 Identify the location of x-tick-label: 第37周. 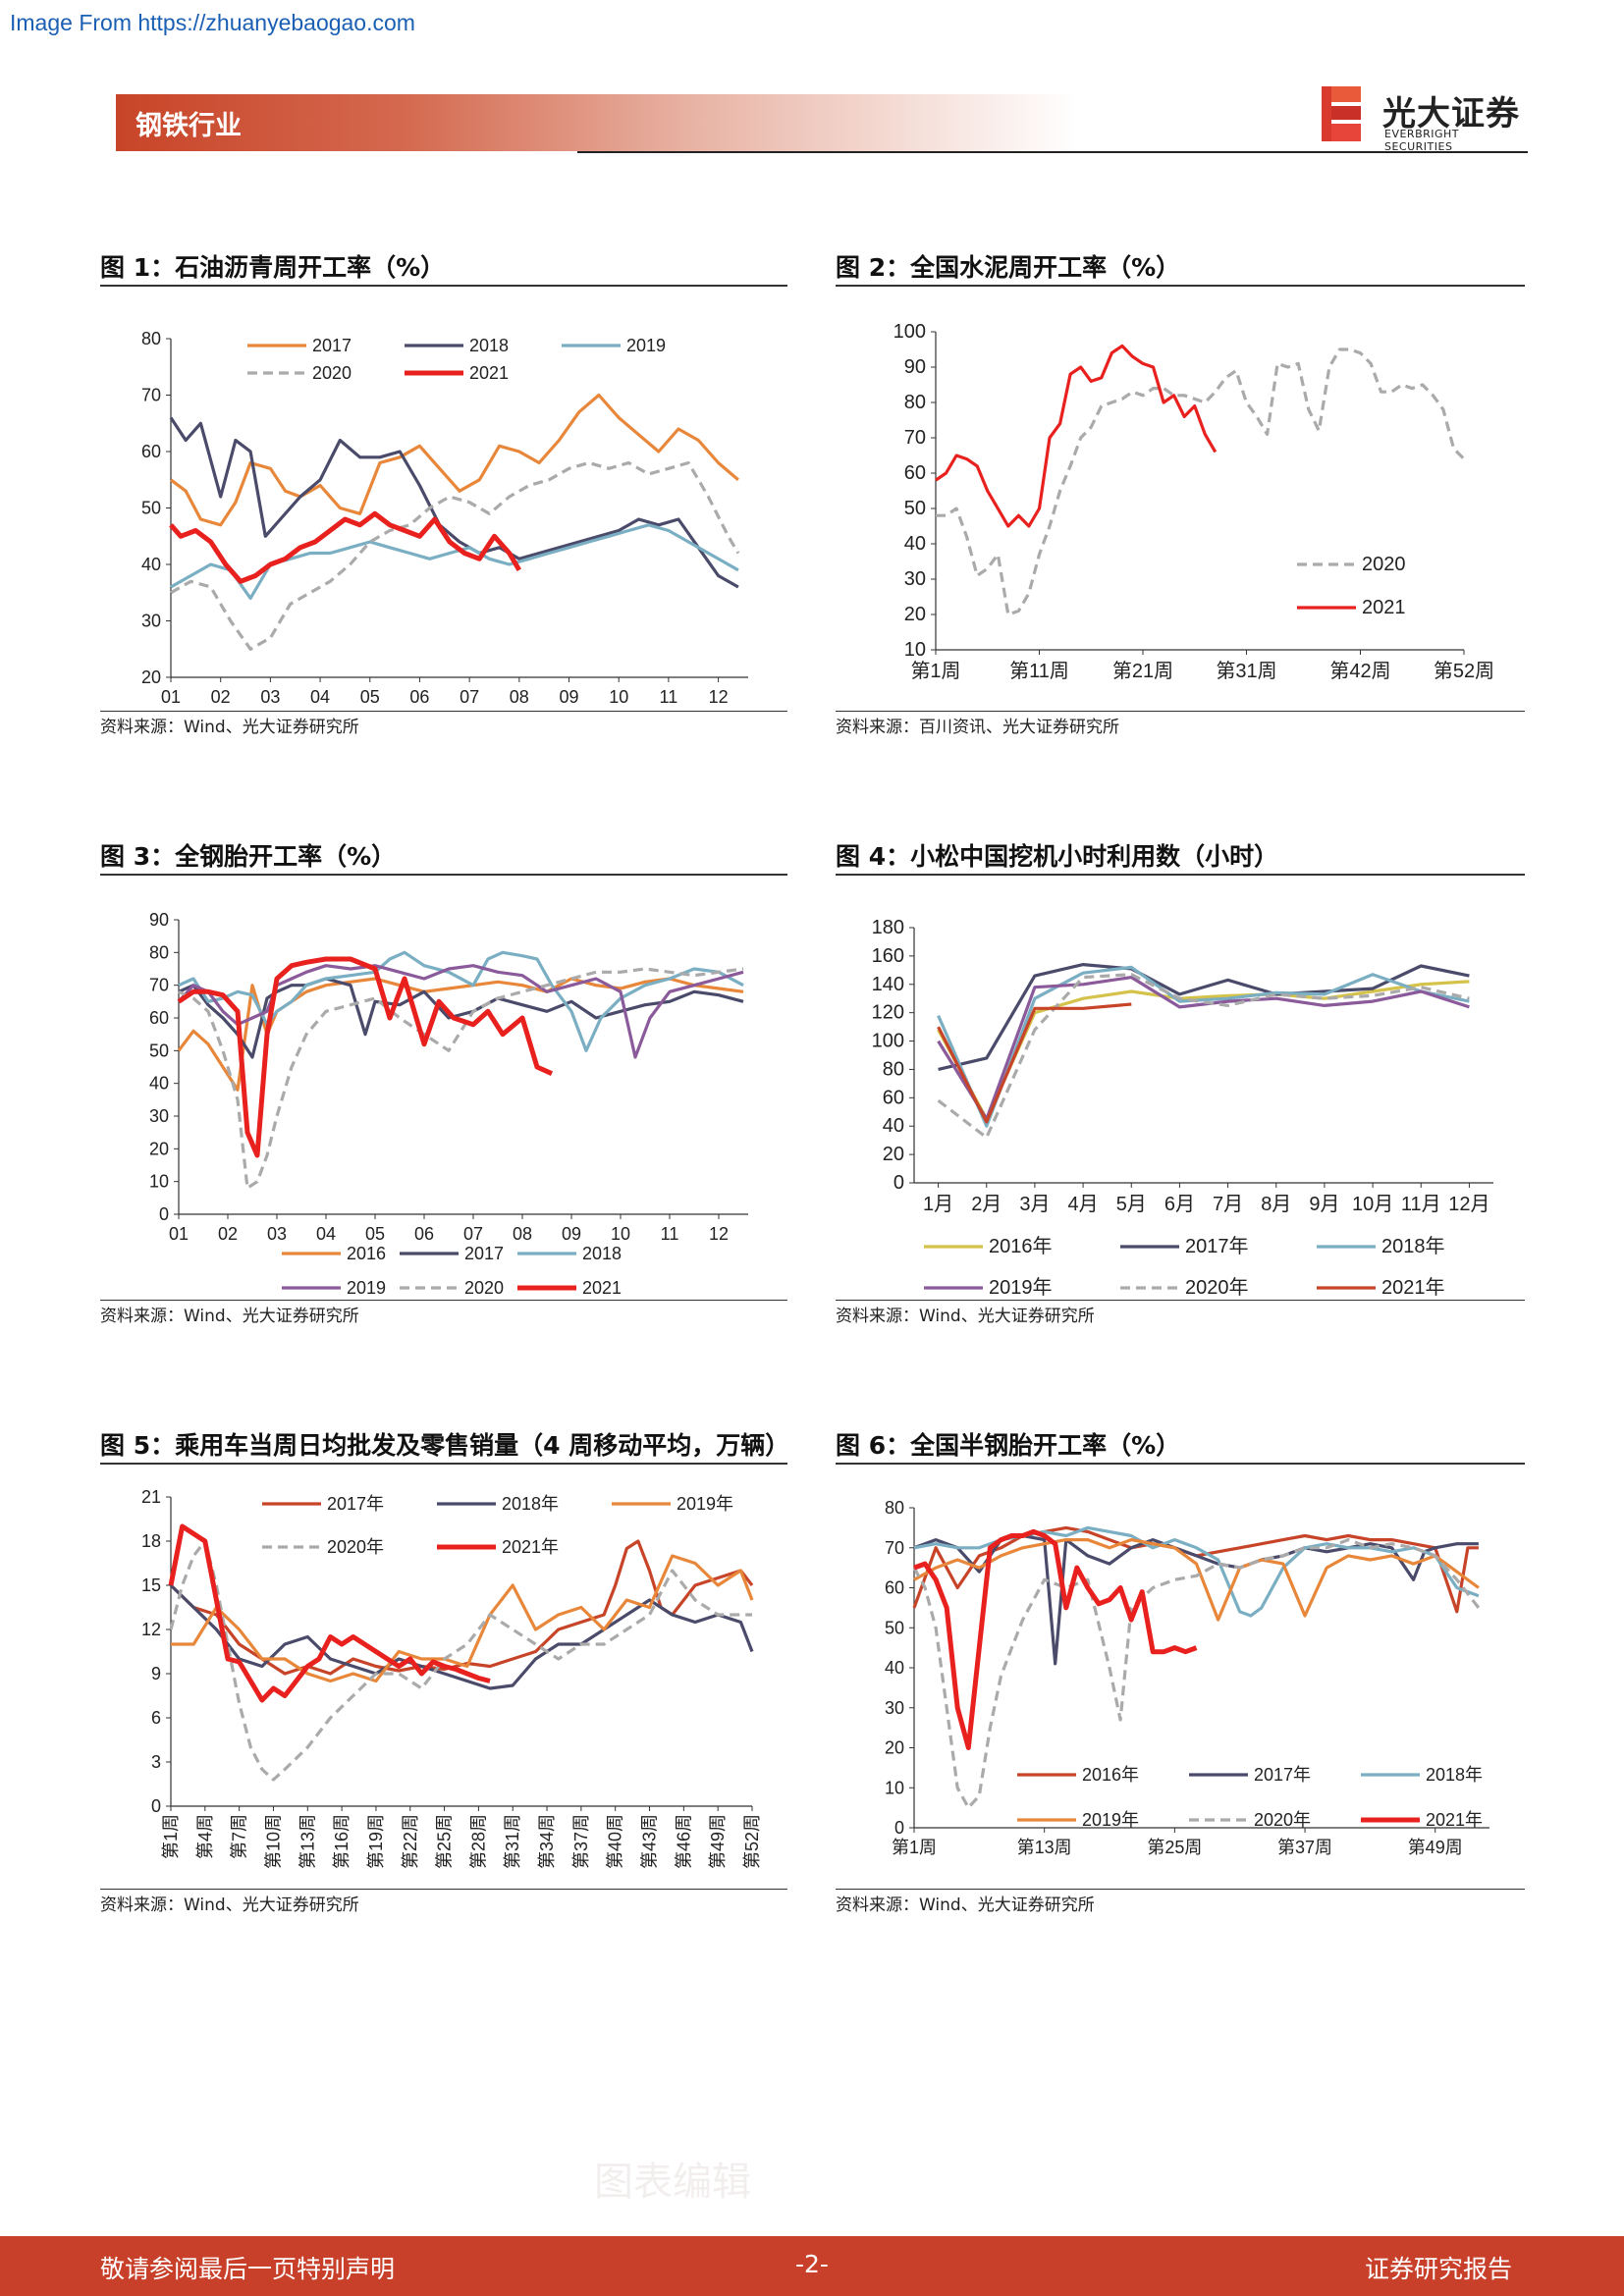
(581, 1842).